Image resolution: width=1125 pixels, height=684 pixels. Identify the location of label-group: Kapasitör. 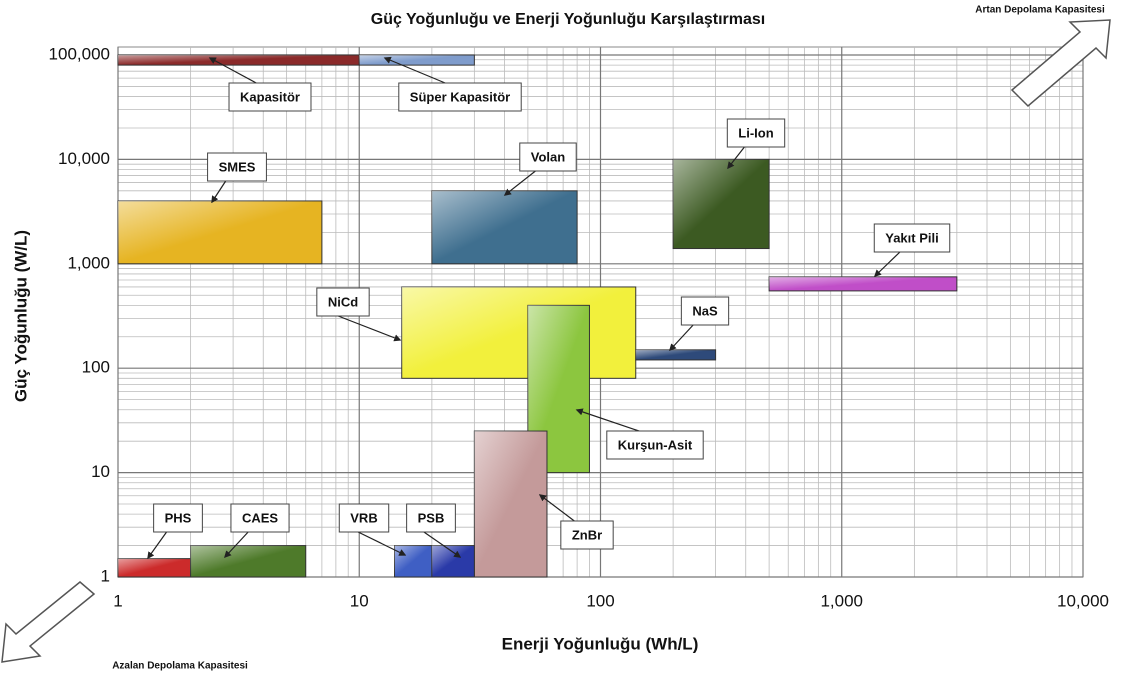
(260, 84).